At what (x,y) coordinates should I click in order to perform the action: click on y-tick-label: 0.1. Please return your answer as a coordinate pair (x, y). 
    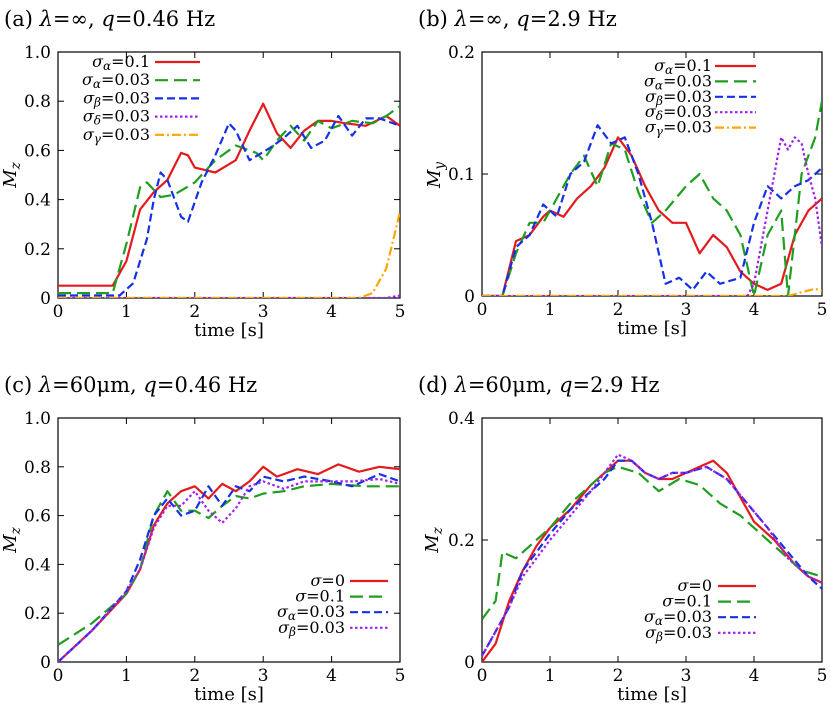
    Looking at the image, I should click on (461, 175).